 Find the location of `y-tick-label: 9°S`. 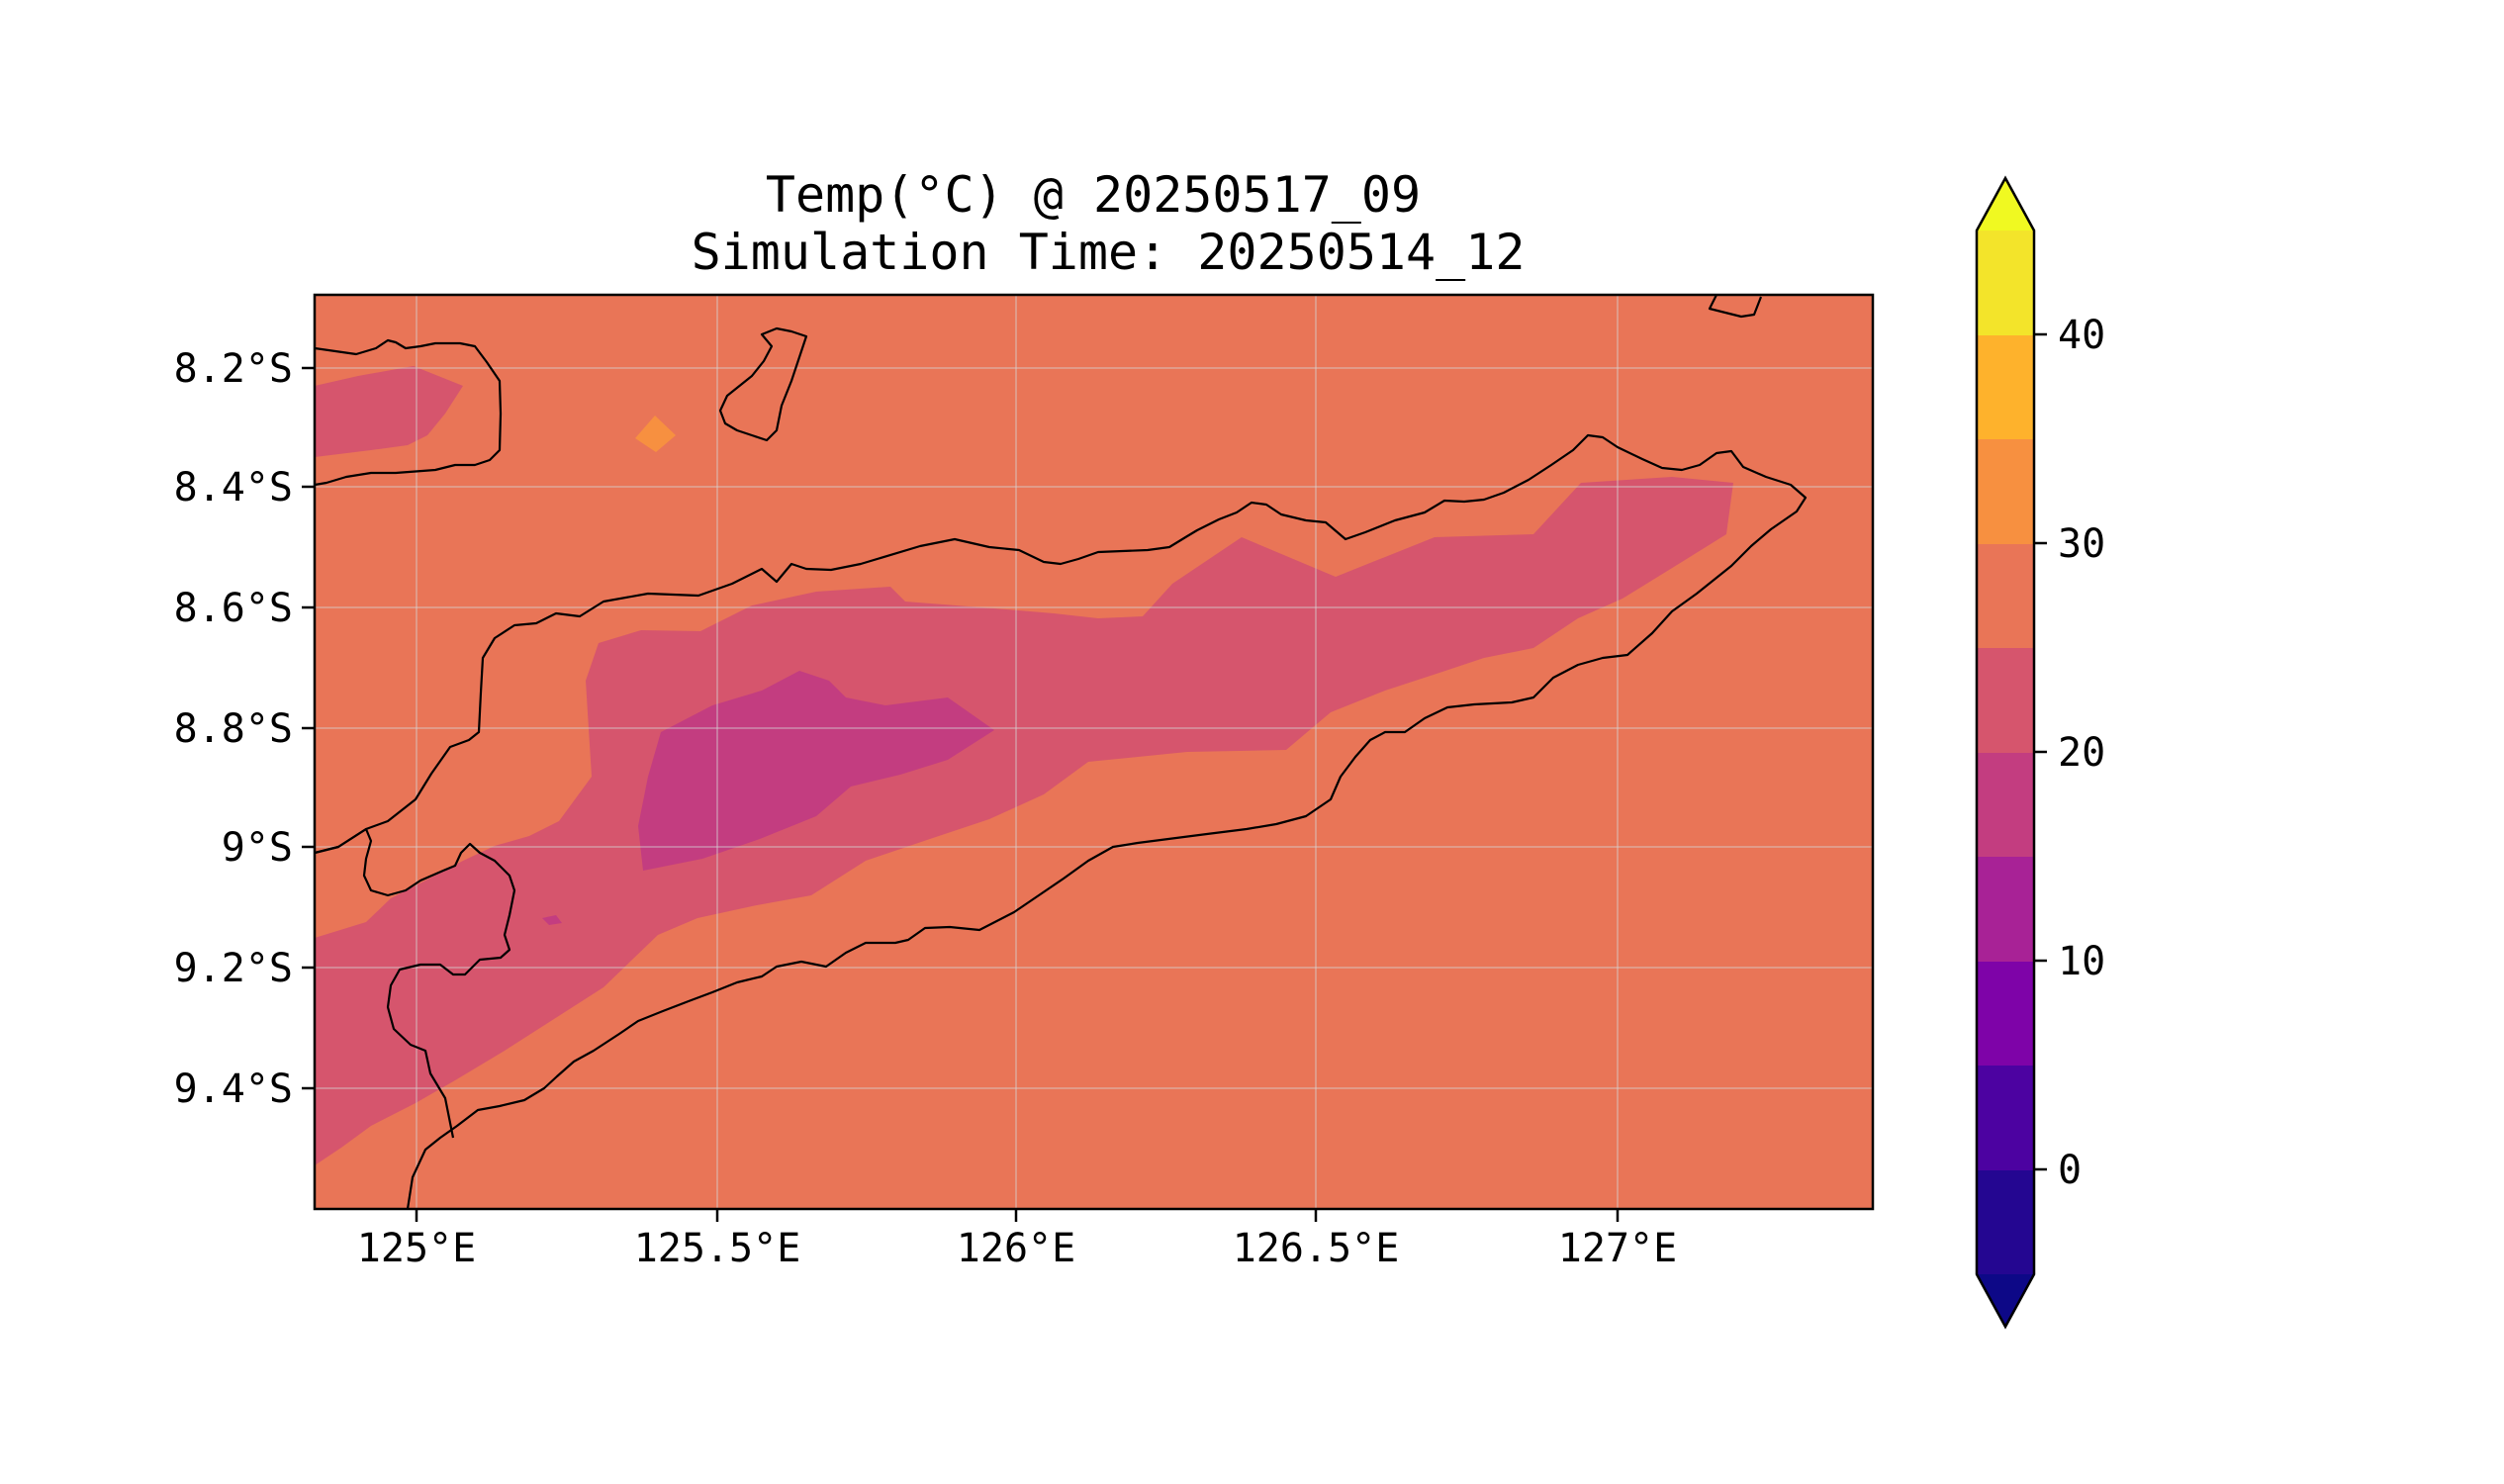

y-tick-label: 9°S is located at coordinates (257, 848).